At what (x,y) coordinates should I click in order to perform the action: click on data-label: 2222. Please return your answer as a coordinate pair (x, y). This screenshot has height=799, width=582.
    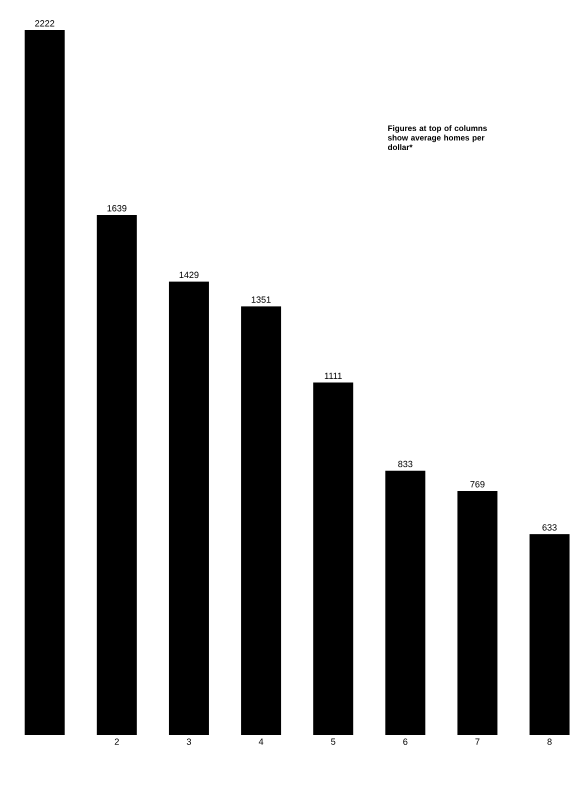
    Looking at the image, I should click on (44, 23).